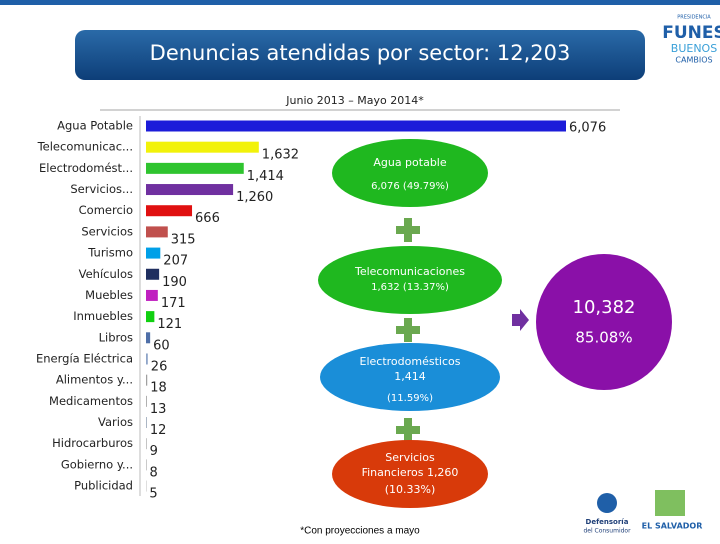 The image size is (720, 544). I want to click on bubble-label: Servicios, so click(410, 457).